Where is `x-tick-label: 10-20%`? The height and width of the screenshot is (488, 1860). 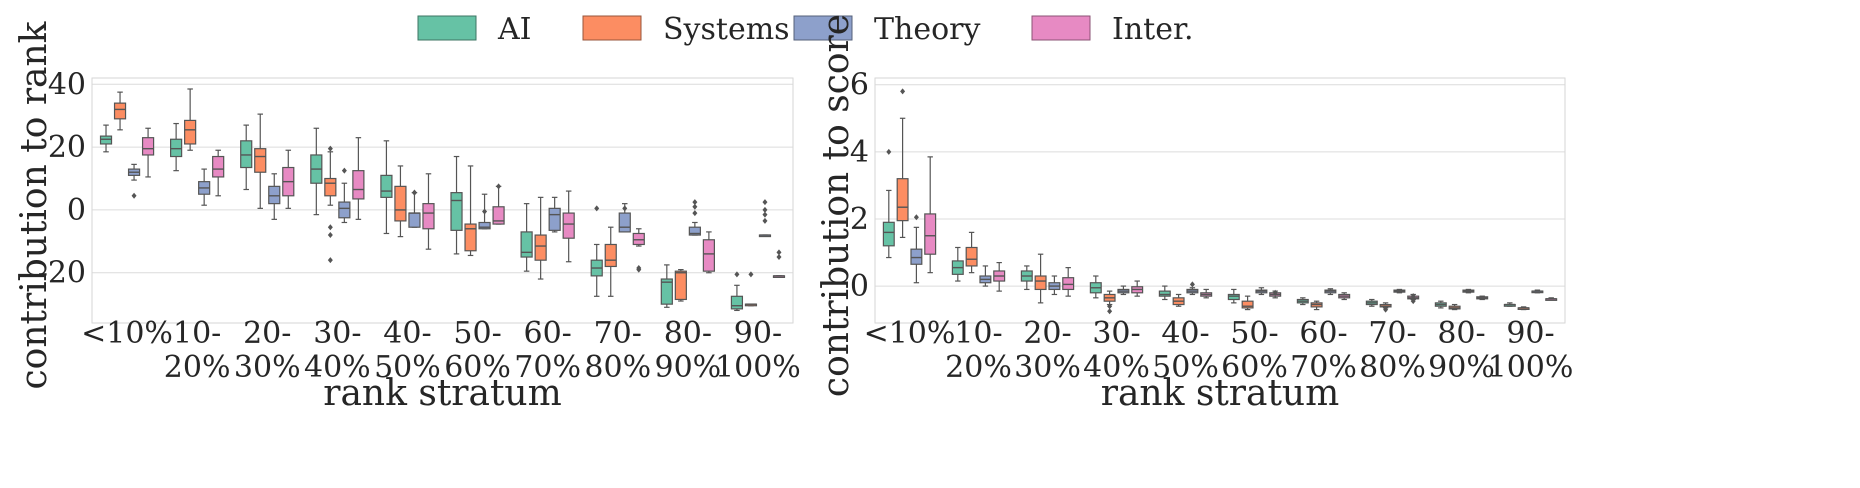
x-tick-label: 10-20% is located at coordinates (197, 350).